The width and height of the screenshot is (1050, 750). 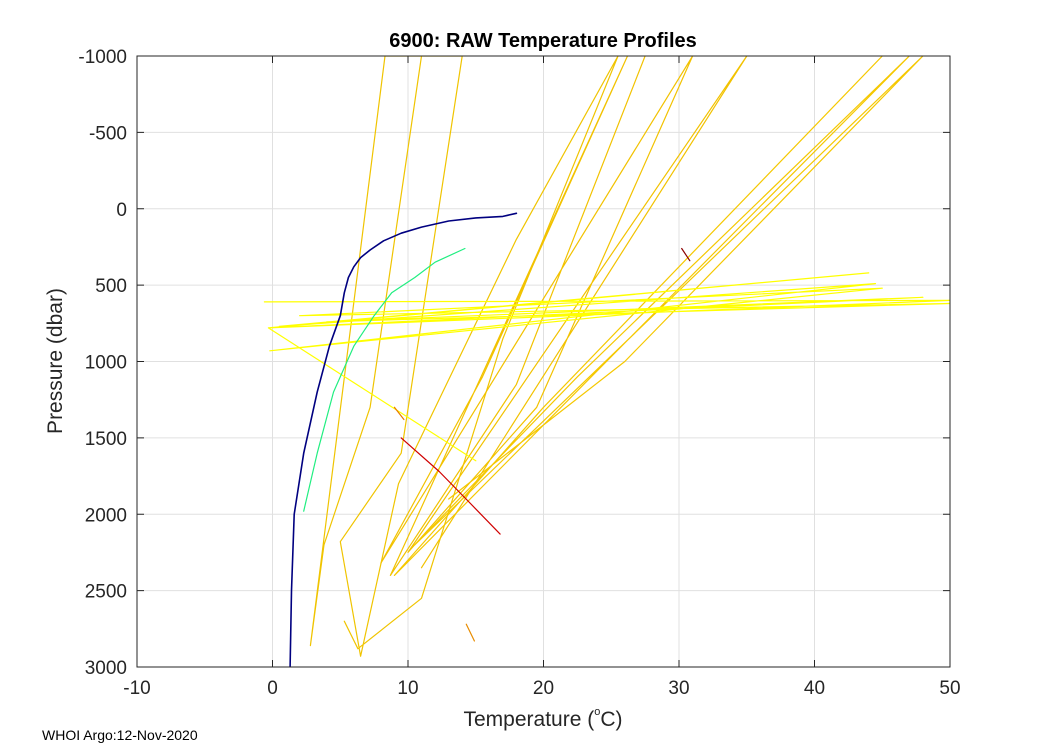 I want to click on series-profile-dark-blue, so click(x=403, y=439).